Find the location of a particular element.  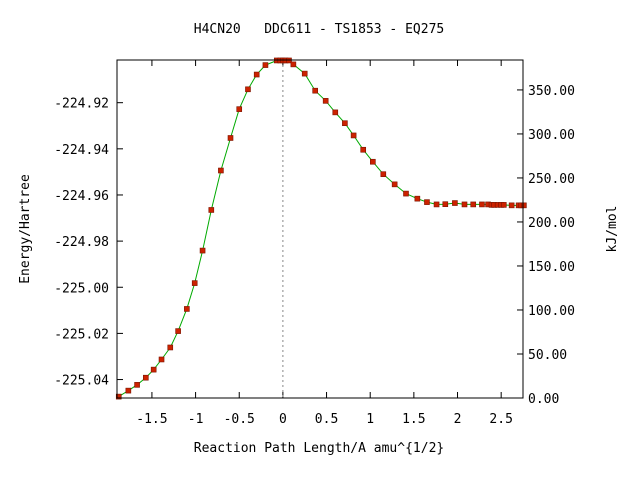

x-tick-label: 1 is located at coordinates (370, 419).